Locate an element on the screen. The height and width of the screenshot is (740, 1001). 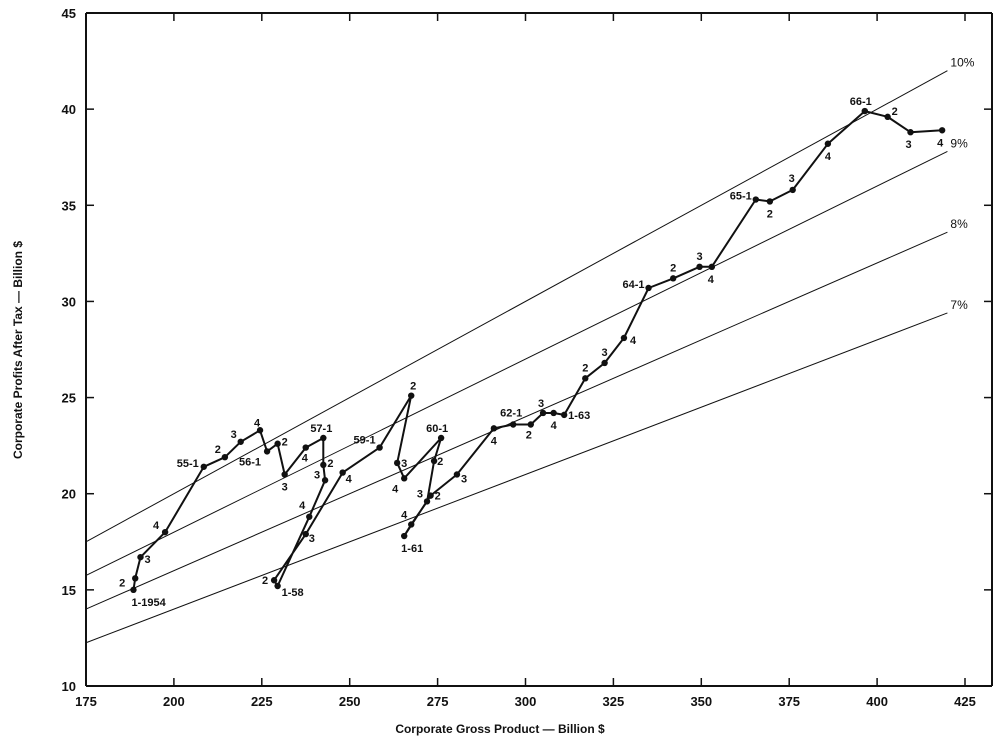
data-point-label: 1-63 is located at coordinates (579, 416).